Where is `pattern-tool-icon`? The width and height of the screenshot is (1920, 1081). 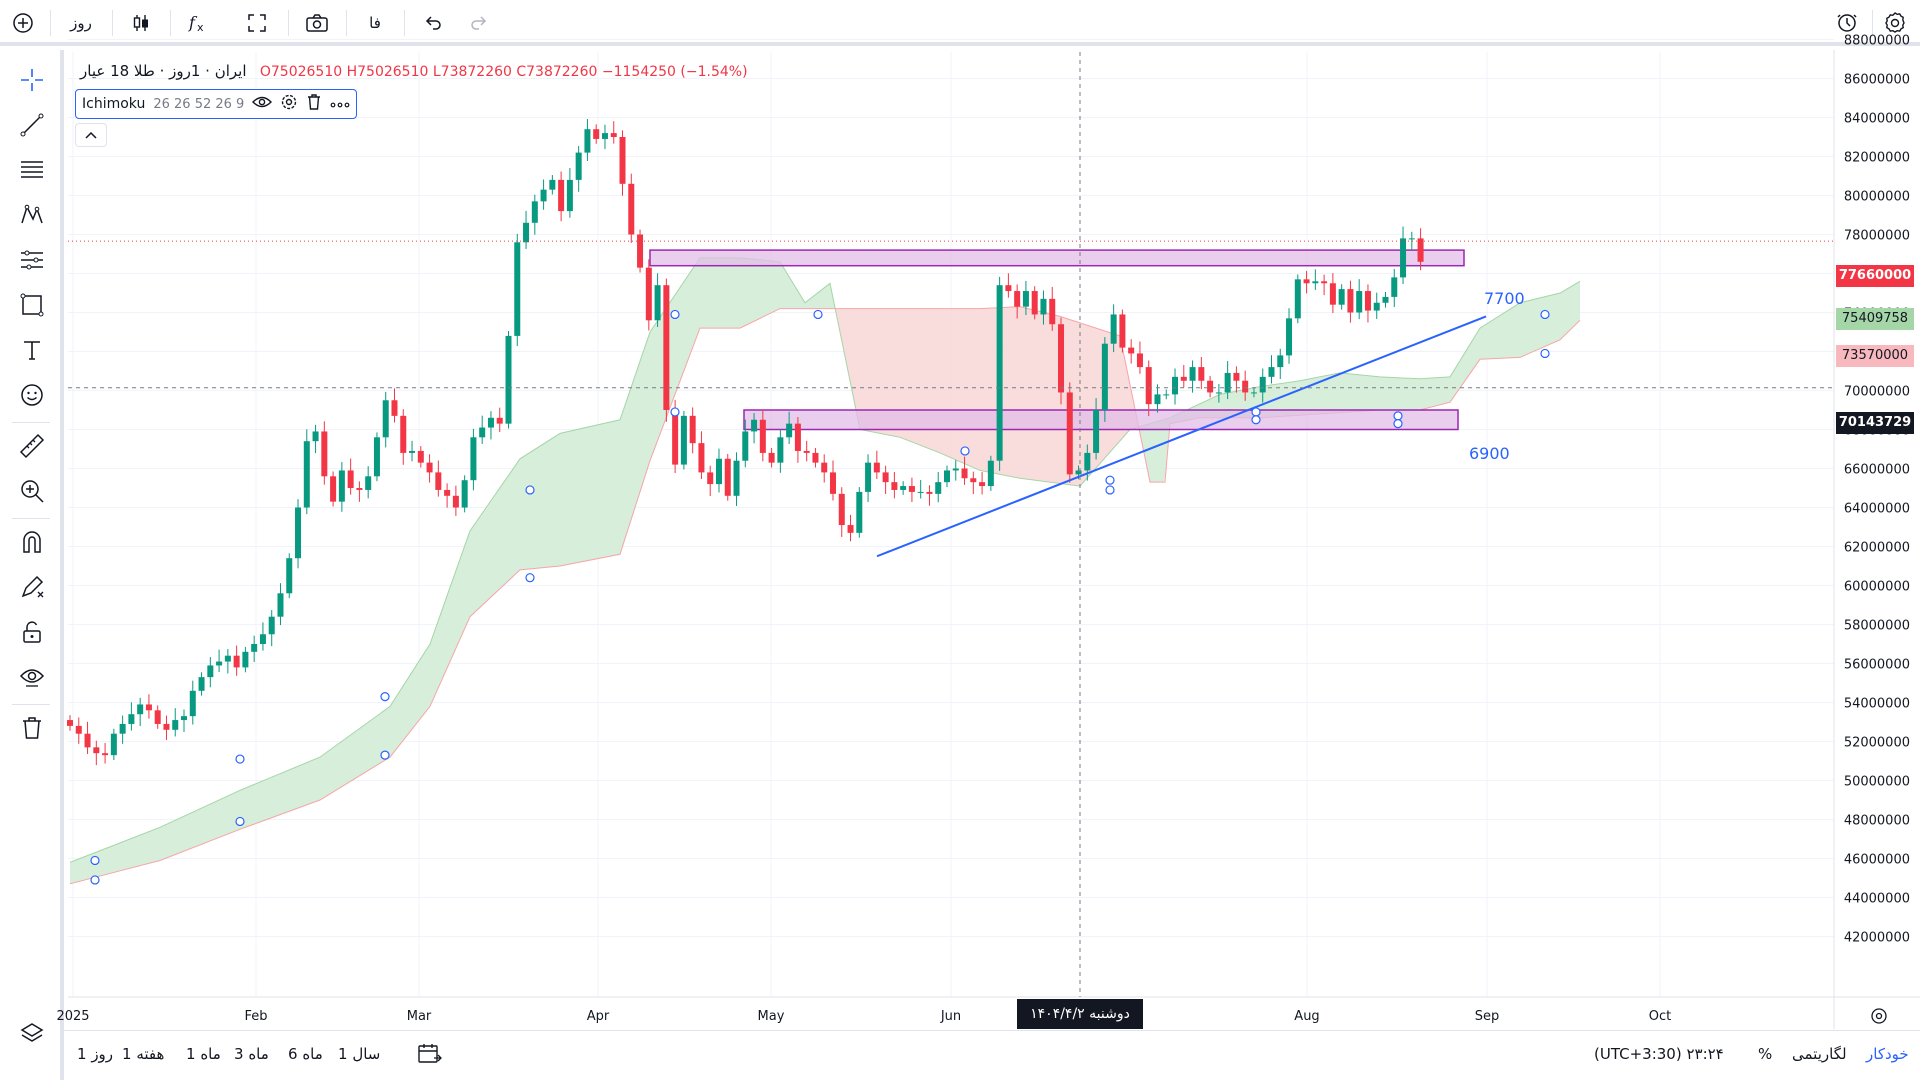 pattern-tool-icon is located at coordinates (32, 215).